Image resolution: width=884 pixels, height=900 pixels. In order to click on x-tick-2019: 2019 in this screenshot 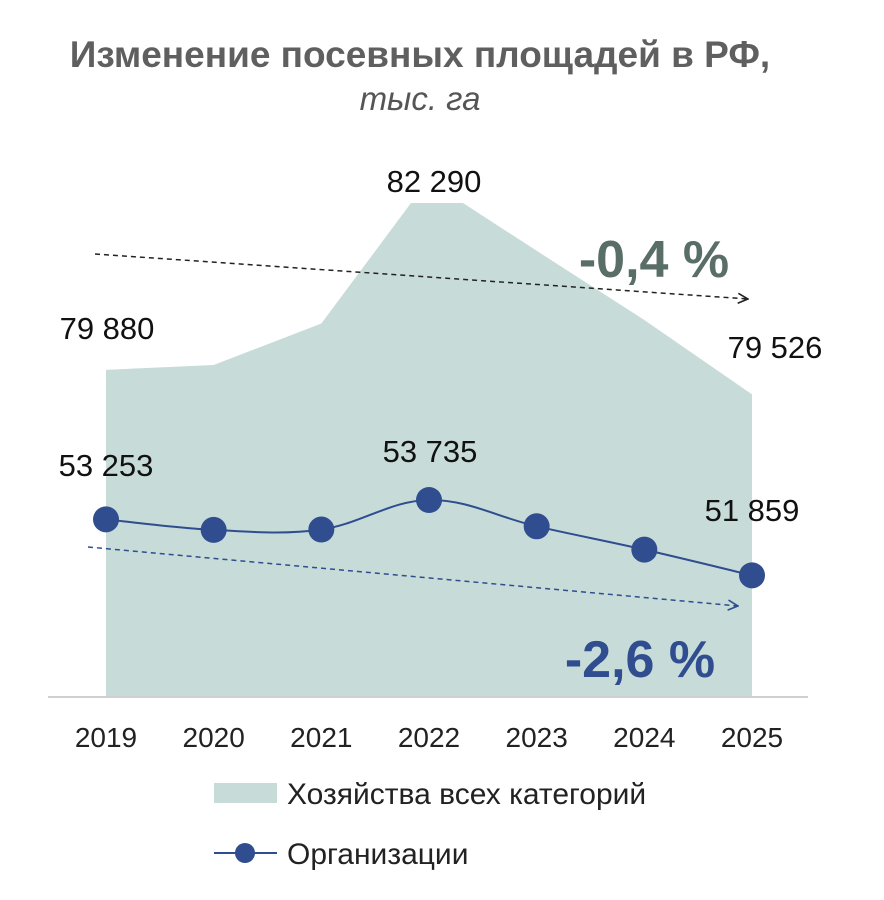, I will do `click(106, 737)`.